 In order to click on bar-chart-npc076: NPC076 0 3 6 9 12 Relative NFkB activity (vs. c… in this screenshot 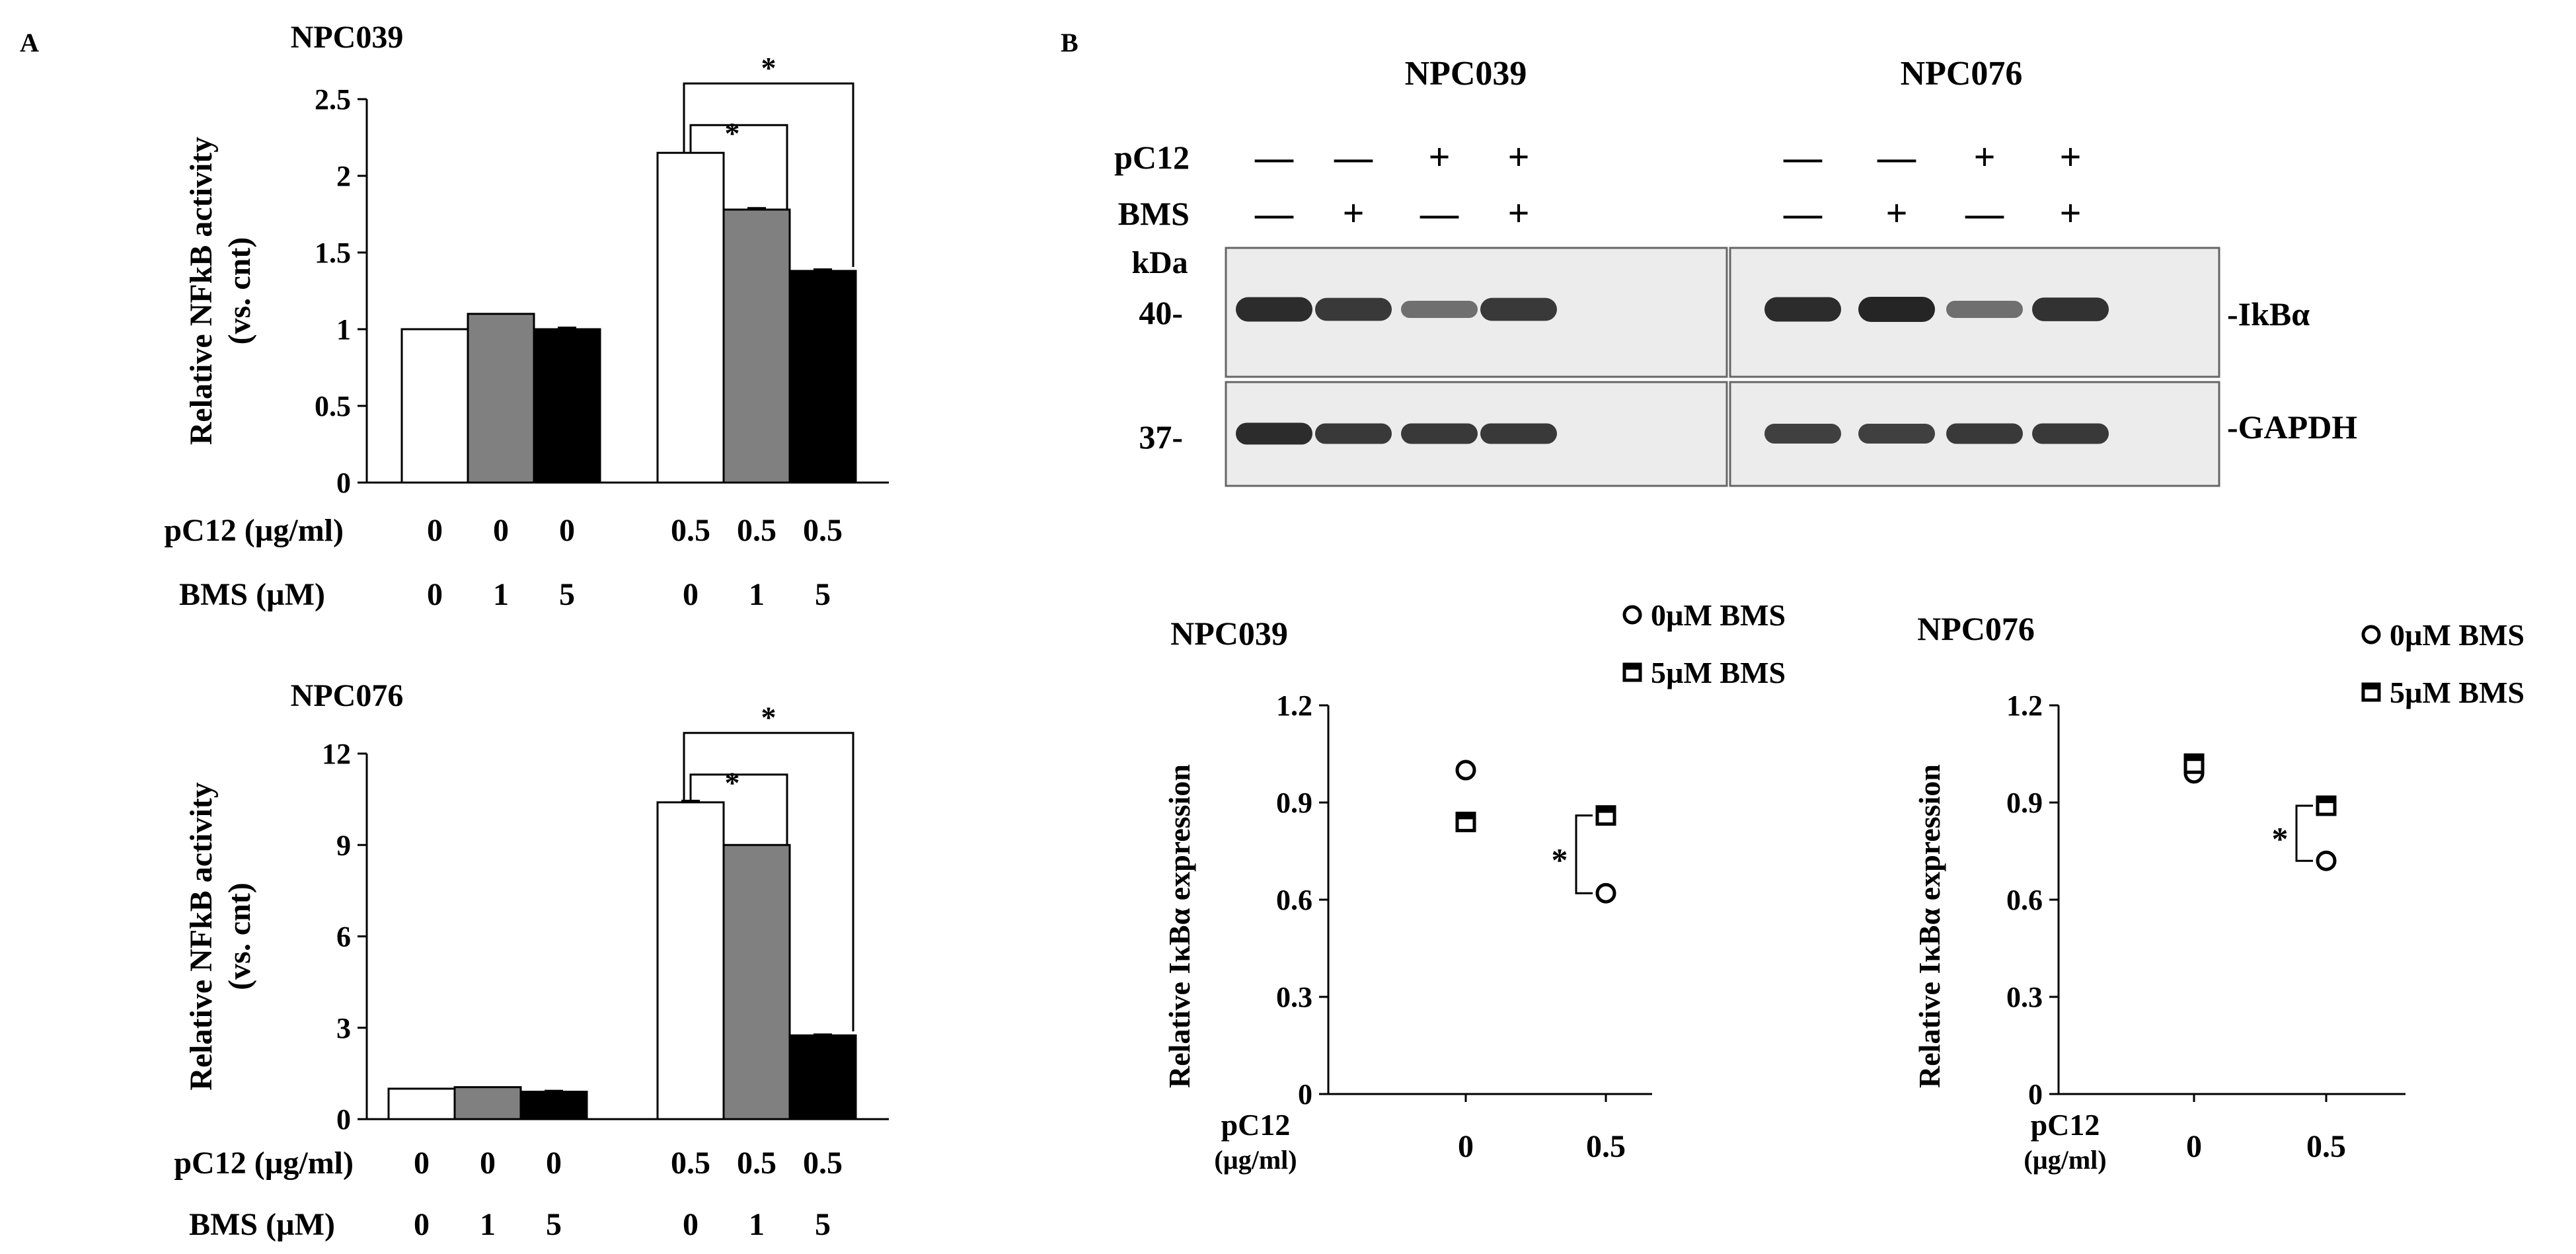, I will do `click(532, 960)`.